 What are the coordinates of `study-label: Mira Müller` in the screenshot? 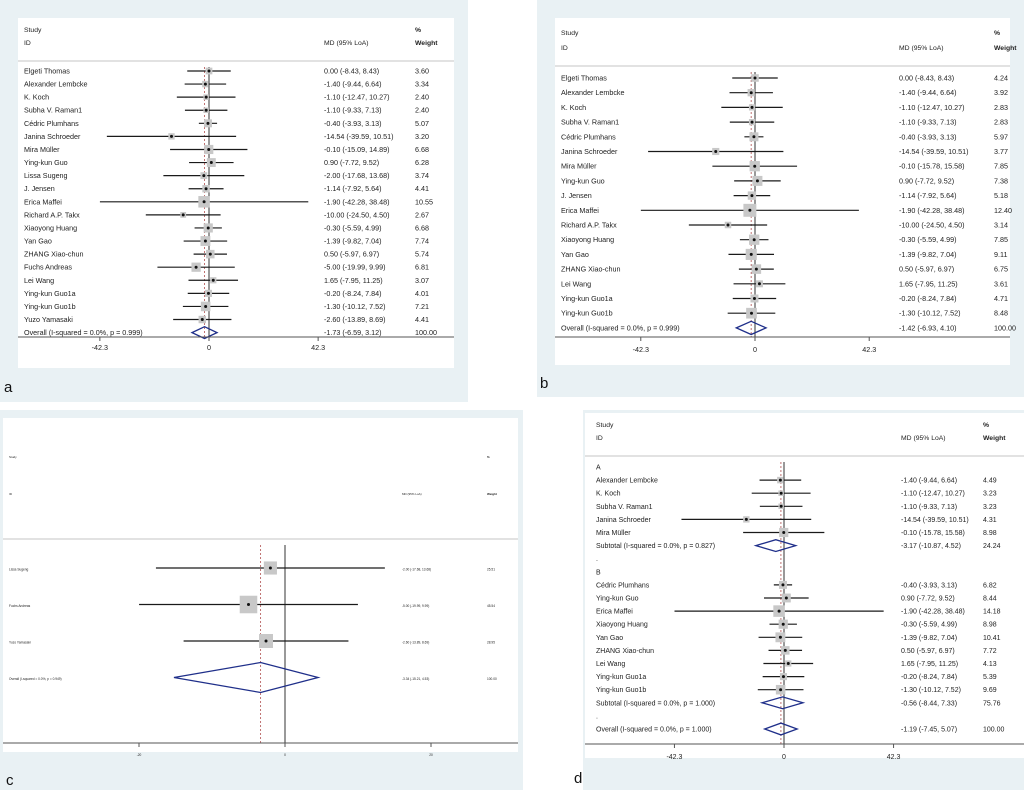 It's located at (613, 533).